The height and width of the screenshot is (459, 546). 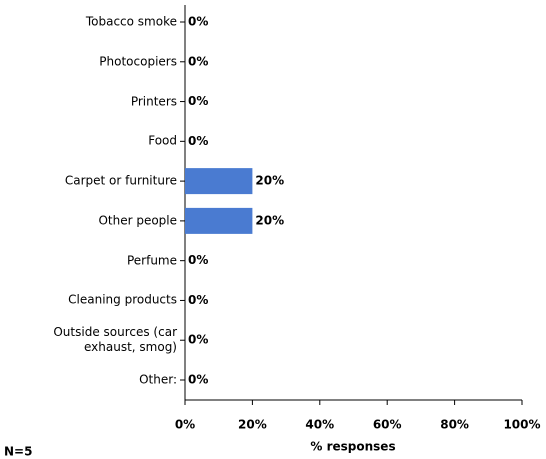 What do you see at coordinates (137, 220) in the screenshot?
I see `y-tick-label: Other people` at bounding box center [137, 220].